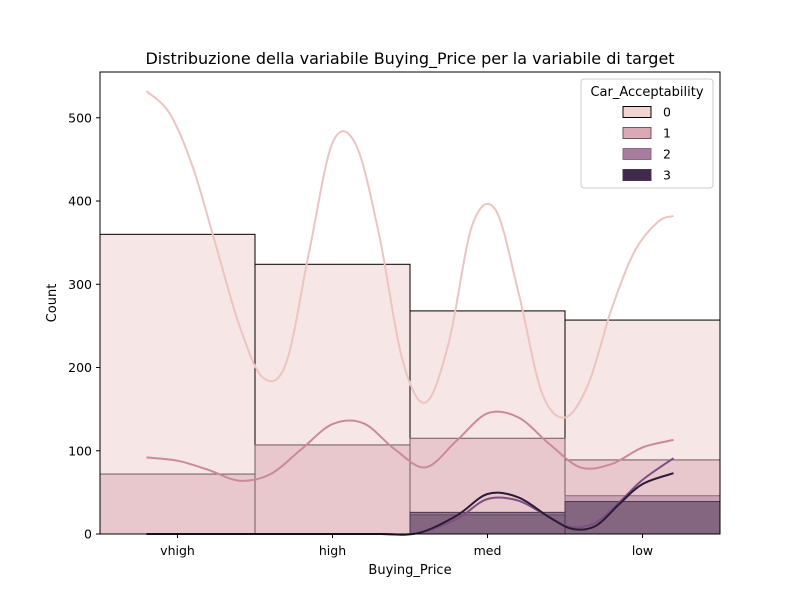  What do you see at coordinates (488, 550) in the screenshot?
I see `x-tick-label-med: med` at bounding box center [488, 550].